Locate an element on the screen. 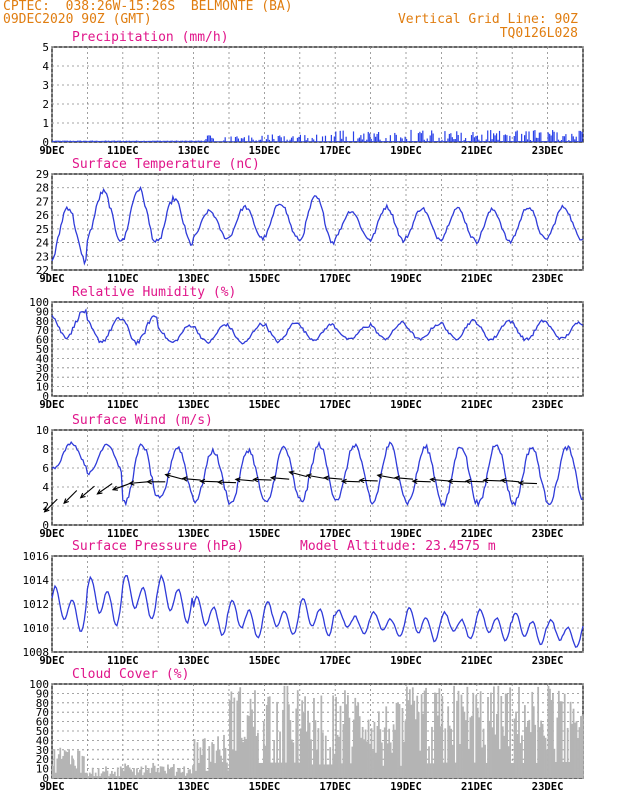 The height and width of the screenshot is (800, 618). temp-xtick-label: 13DEC is located at coordinates (194, 279).